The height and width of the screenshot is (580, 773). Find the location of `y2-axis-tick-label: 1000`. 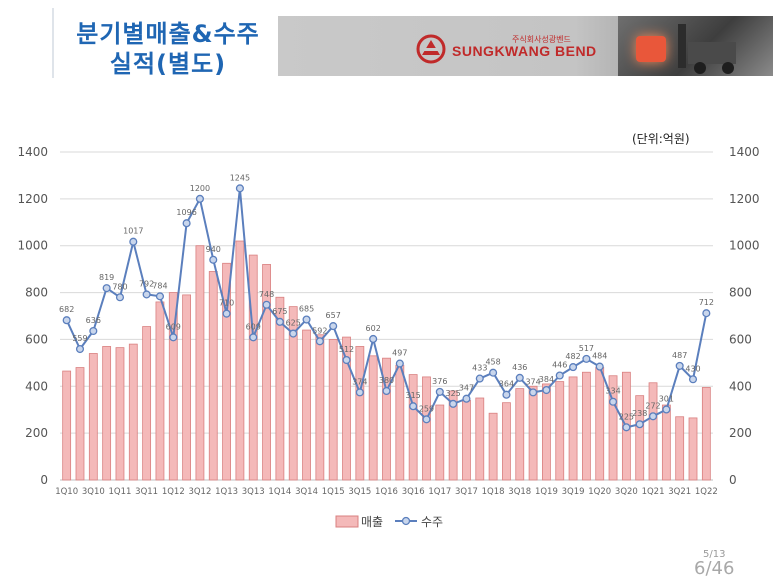

y2-axis-tick-label: 1000 is located at coordinates (744, 246).